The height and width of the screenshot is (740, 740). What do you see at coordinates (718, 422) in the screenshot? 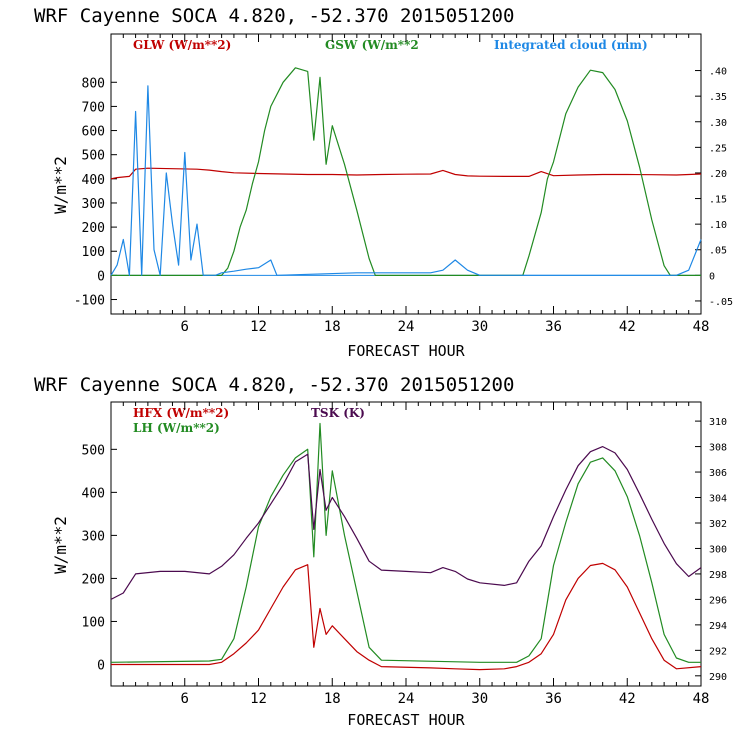
I see `panel2-y2tick-label: 310` at bounding box center [718, 422].